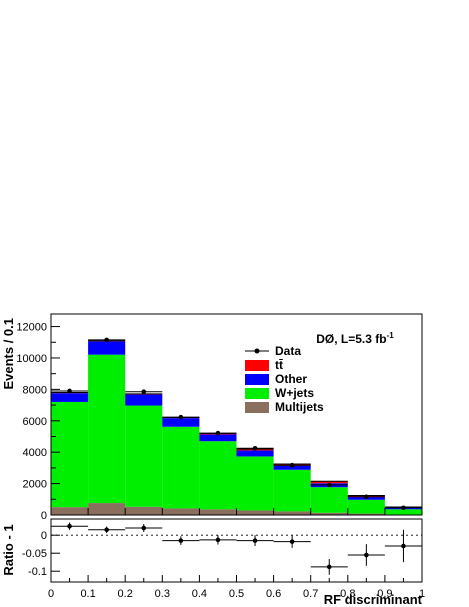  What do you see at coordinates (291, 379) in the screenshot?
I see `legend-label-other: Other` at bounding box center [291, 379].